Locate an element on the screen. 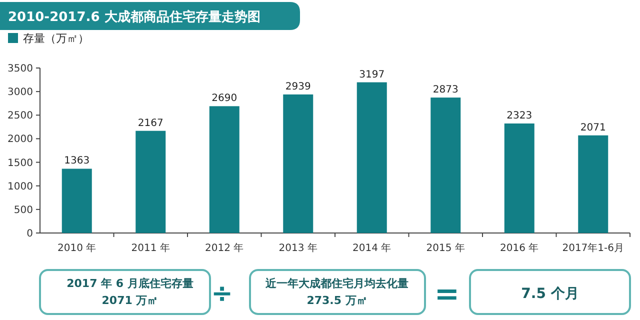 The image size is (640, 320). x-tick-label: 2017年1-6月 is located at coordinates (593, 248).